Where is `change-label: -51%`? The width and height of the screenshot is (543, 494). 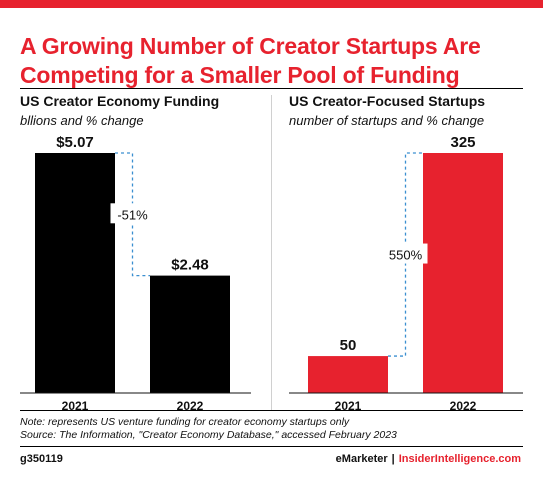
change-label: -51% is located at coordinates (132, 214).